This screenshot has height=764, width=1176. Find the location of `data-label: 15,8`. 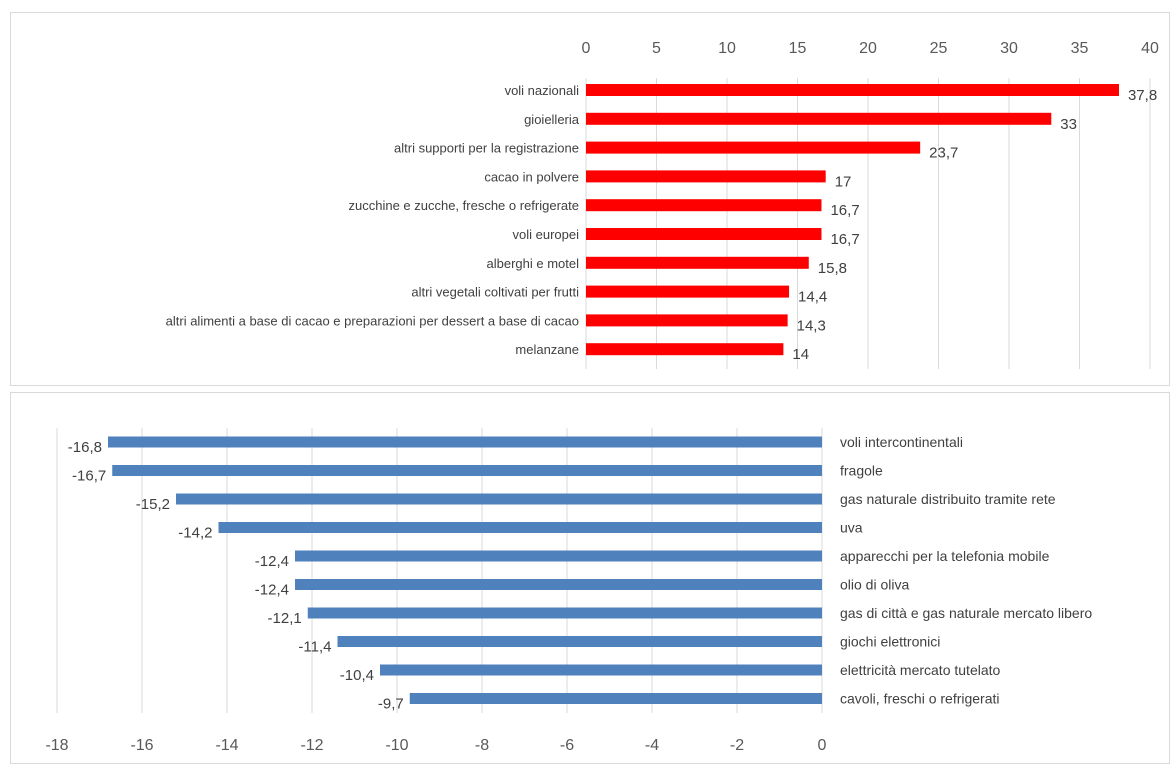

data-label: 15,8 is located at coordinates (832, 268).